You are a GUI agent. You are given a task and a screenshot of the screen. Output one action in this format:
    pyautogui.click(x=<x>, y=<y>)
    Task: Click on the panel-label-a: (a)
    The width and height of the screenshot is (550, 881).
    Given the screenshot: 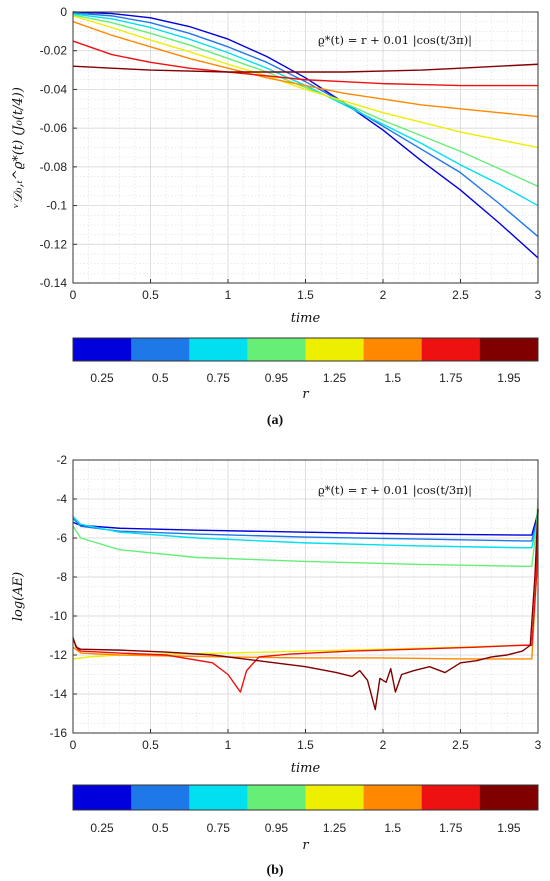 What is the action you would take?
    pyautogui.click(x=275, y=420)
    